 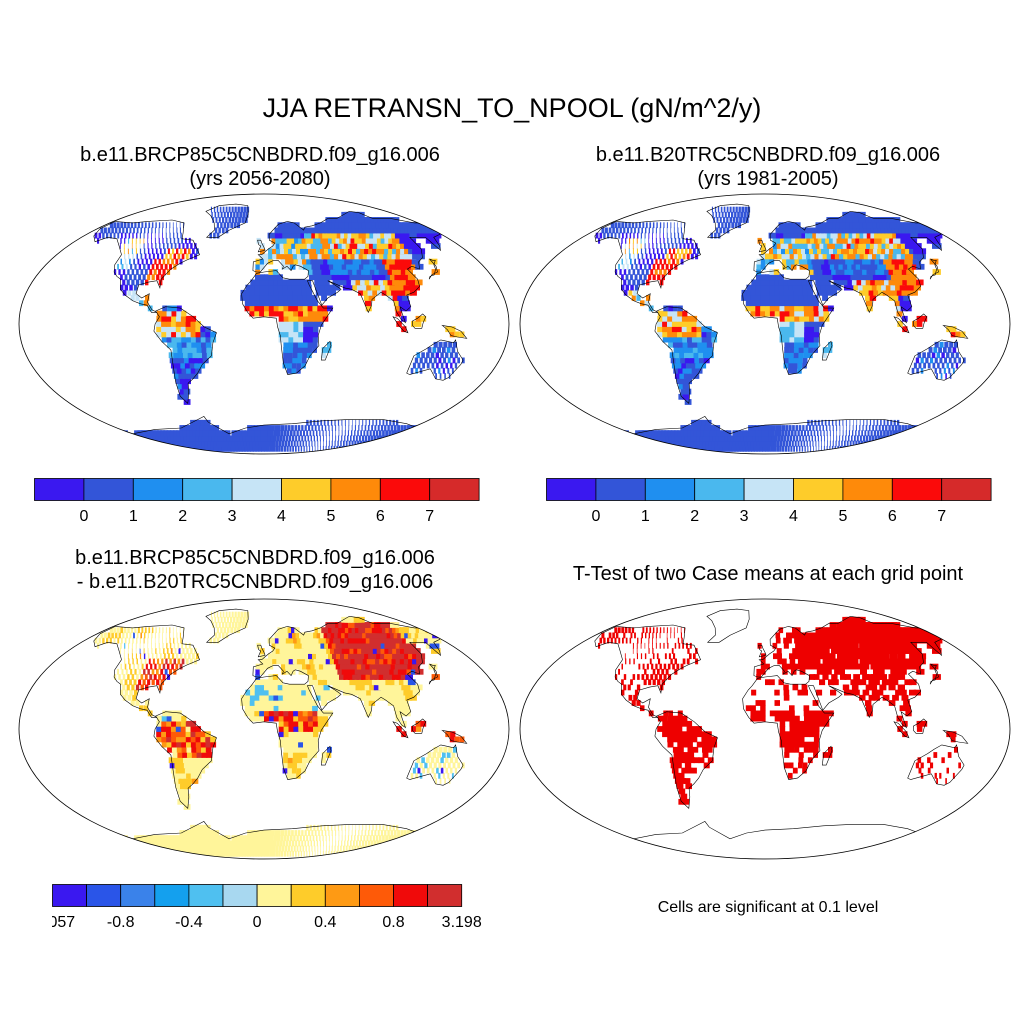 I want to click on panel-4-map, so click(x=765, y=729).